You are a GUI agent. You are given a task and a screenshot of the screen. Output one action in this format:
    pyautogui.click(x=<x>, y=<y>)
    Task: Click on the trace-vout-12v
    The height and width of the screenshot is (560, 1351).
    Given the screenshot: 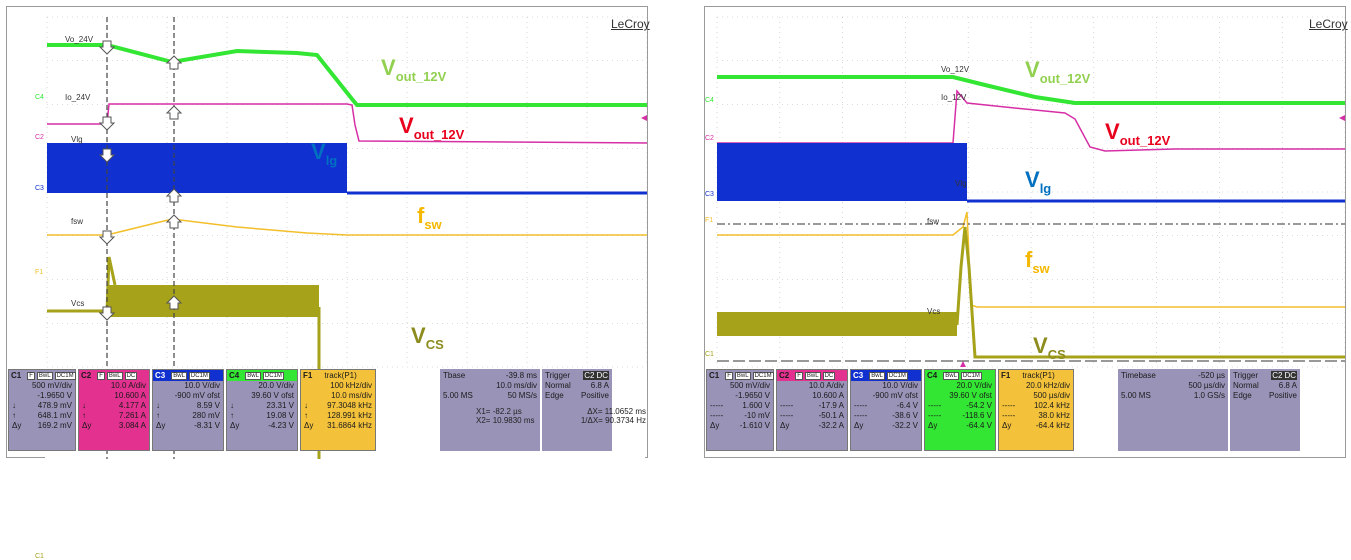 What is the action you would take?
    pyautogui.click(x=1031, y=90)
    